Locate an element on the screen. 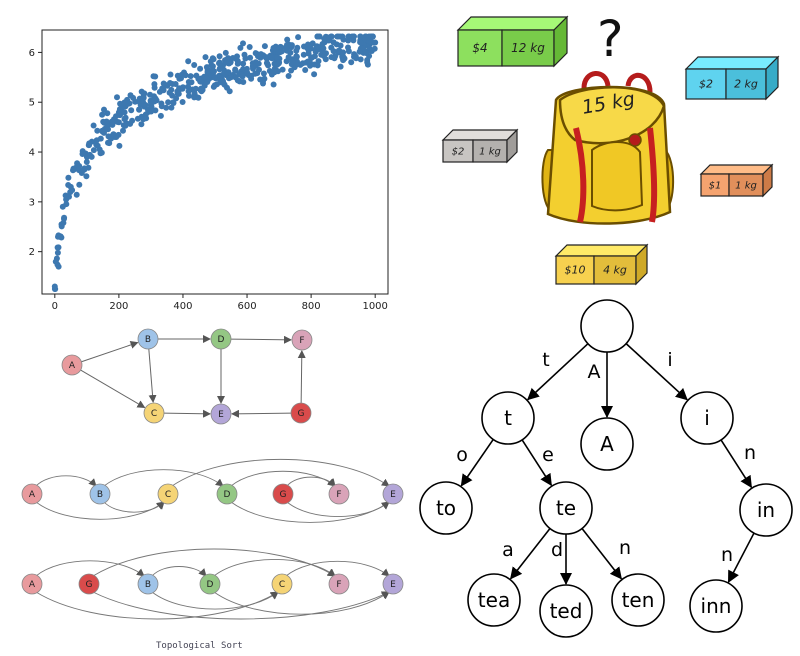 The height and width of the screenshot is (656, 800). order-node-label: C is located at coordinates (168, 495).